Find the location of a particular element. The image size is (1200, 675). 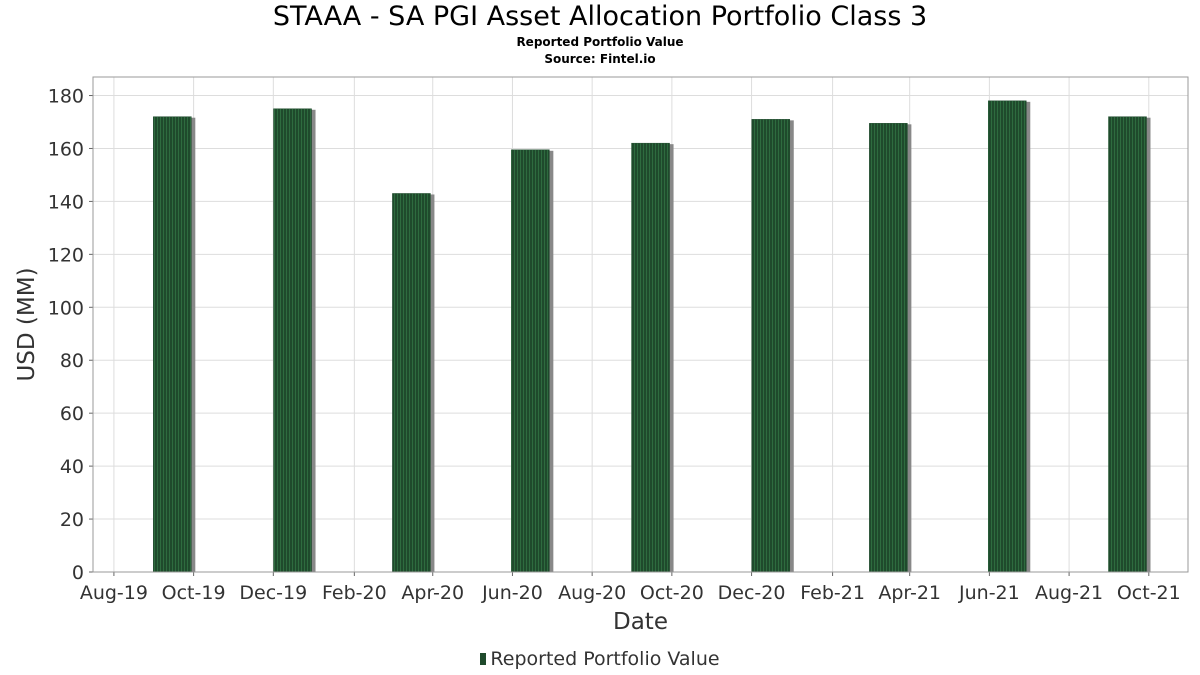

x-tick-label: Aug-19 is located at coordinates (114, 593).